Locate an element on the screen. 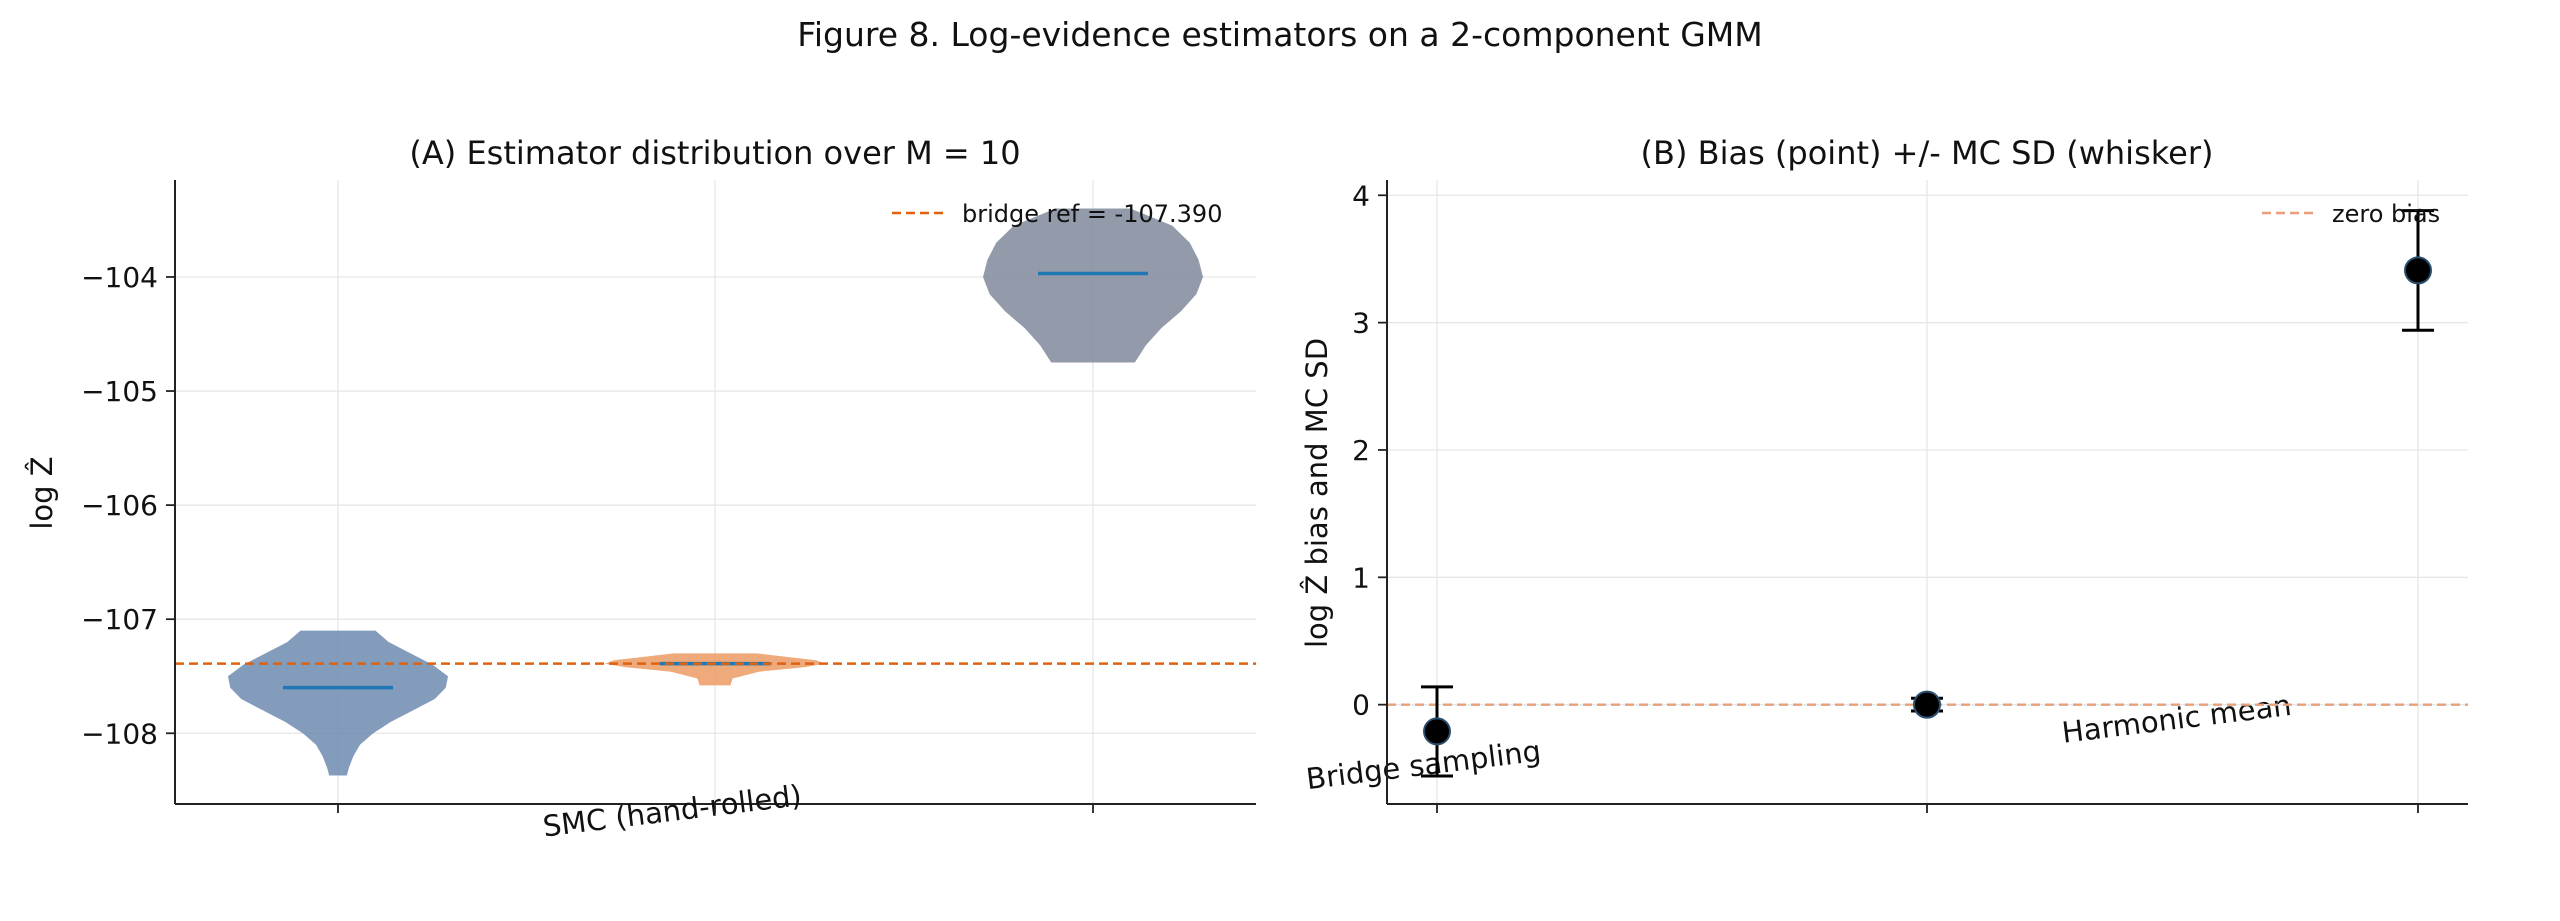 The image size is (2560, 921). panel-a-legend-label: bridge ref = -107.390 is located at coordinates (1092, 214).